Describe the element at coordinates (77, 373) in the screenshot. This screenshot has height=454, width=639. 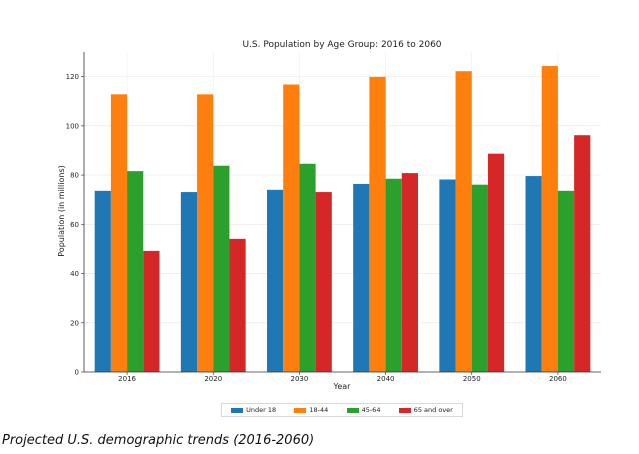
I see `y-tick-label: 0` at that location.